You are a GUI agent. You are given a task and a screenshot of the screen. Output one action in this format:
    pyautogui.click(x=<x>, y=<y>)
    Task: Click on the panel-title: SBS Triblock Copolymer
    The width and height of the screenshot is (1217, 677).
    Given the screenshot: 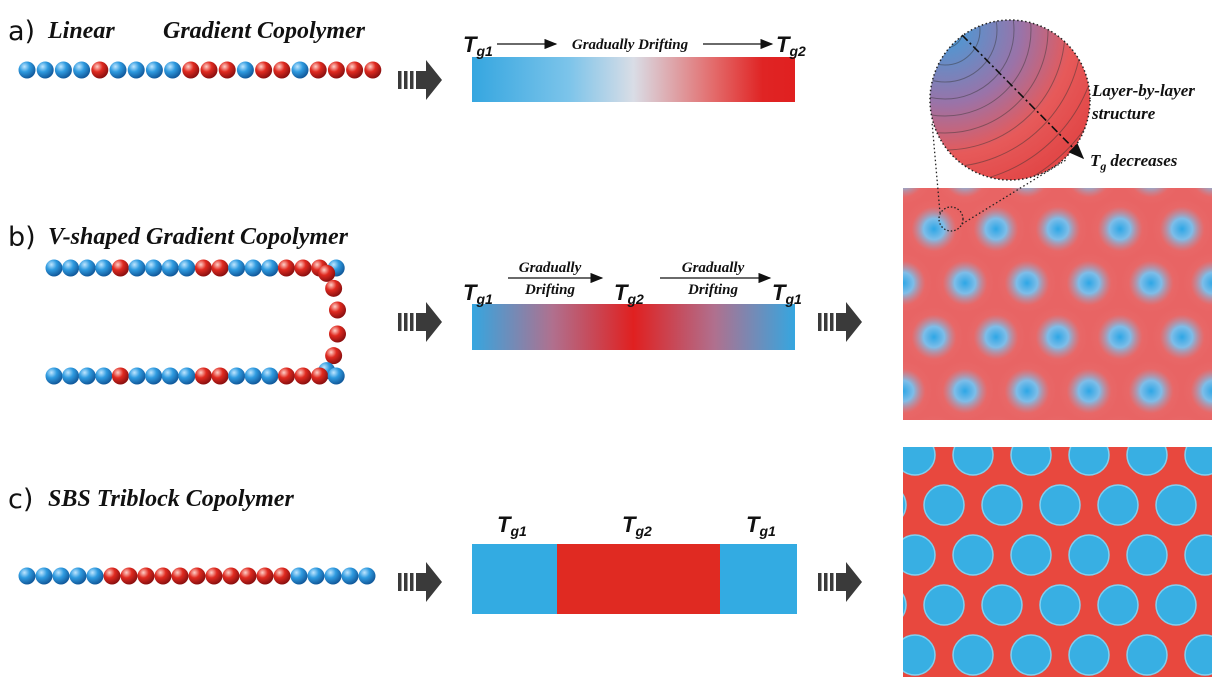 What is the action you would take?
    pyautogui.click(x=171, y=499)
    